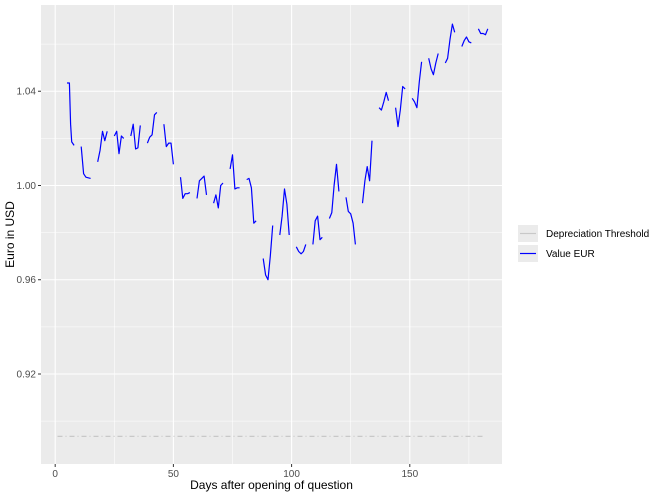 The image size is (664, 498). What do you see at coordinates (271, 485) in the screenshot?
I see `x-axis-title: Days after opening of question` at bounding box center [271, 485].